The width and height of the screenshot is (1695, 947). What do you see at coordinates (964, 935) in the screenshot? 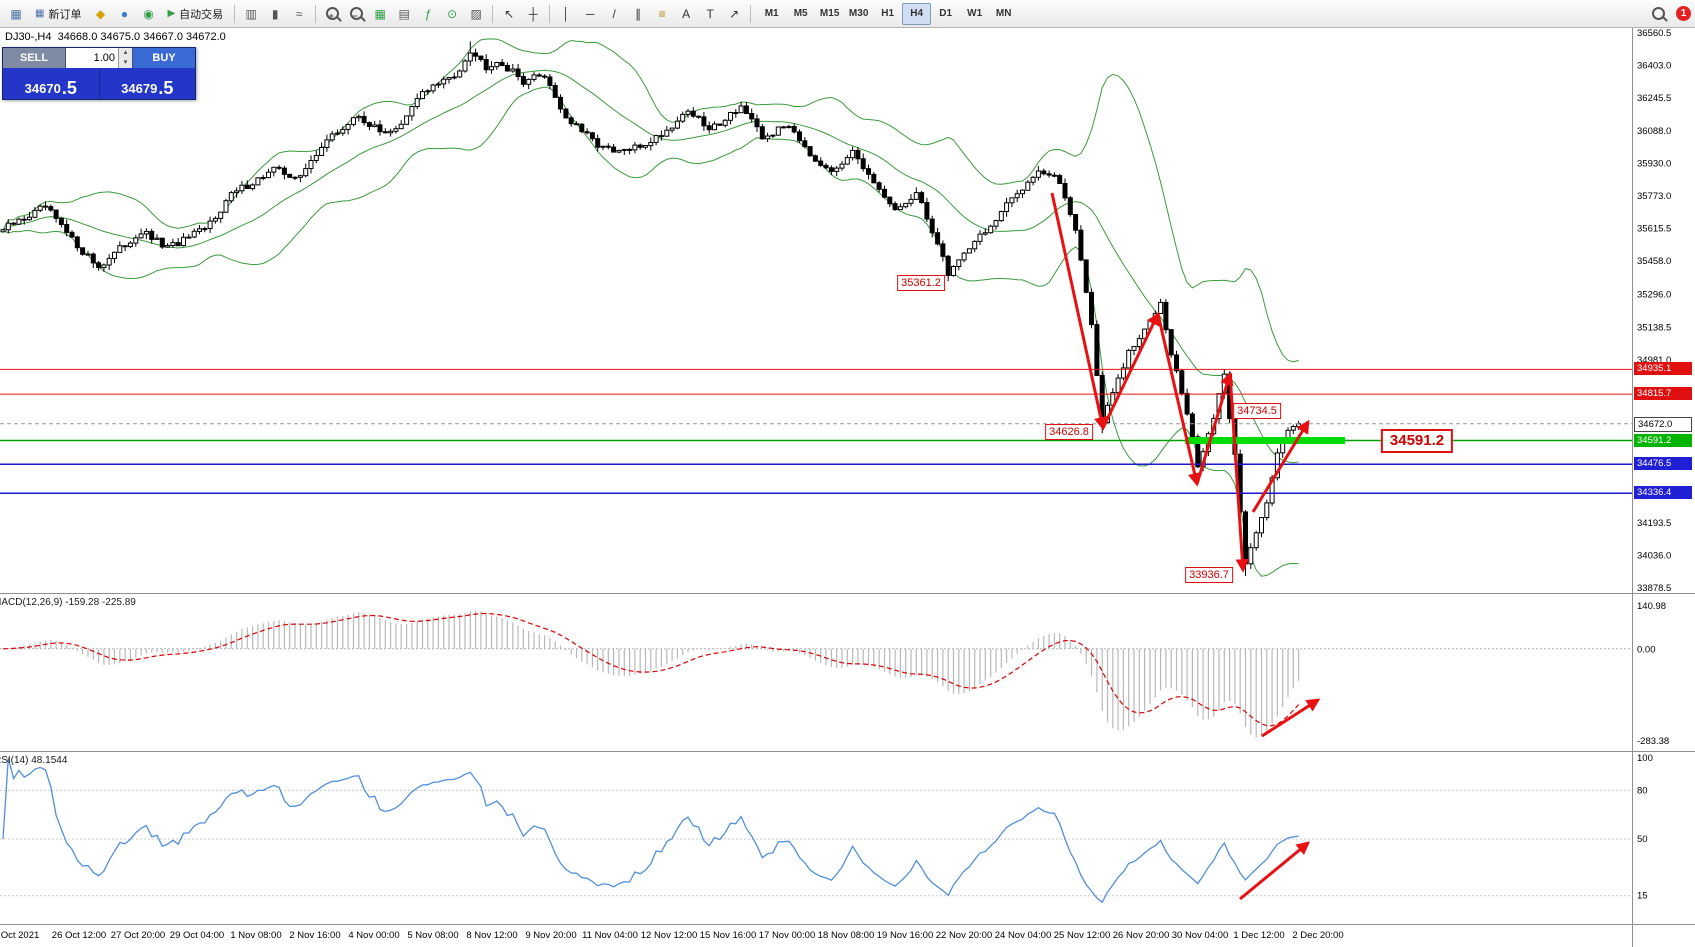
I see `svg-text: 22 Nov 20:00` at bounding box center [964, 935].